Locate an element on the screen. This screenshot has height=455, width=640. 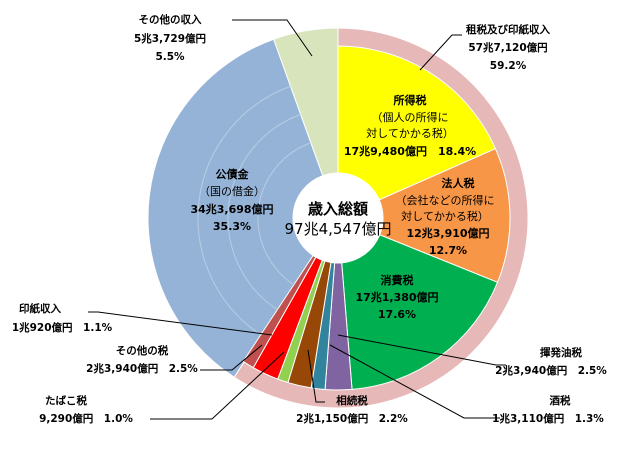
label-tobacco-amount: 9,290億円 1.0% is located at coordinates (86, 418).